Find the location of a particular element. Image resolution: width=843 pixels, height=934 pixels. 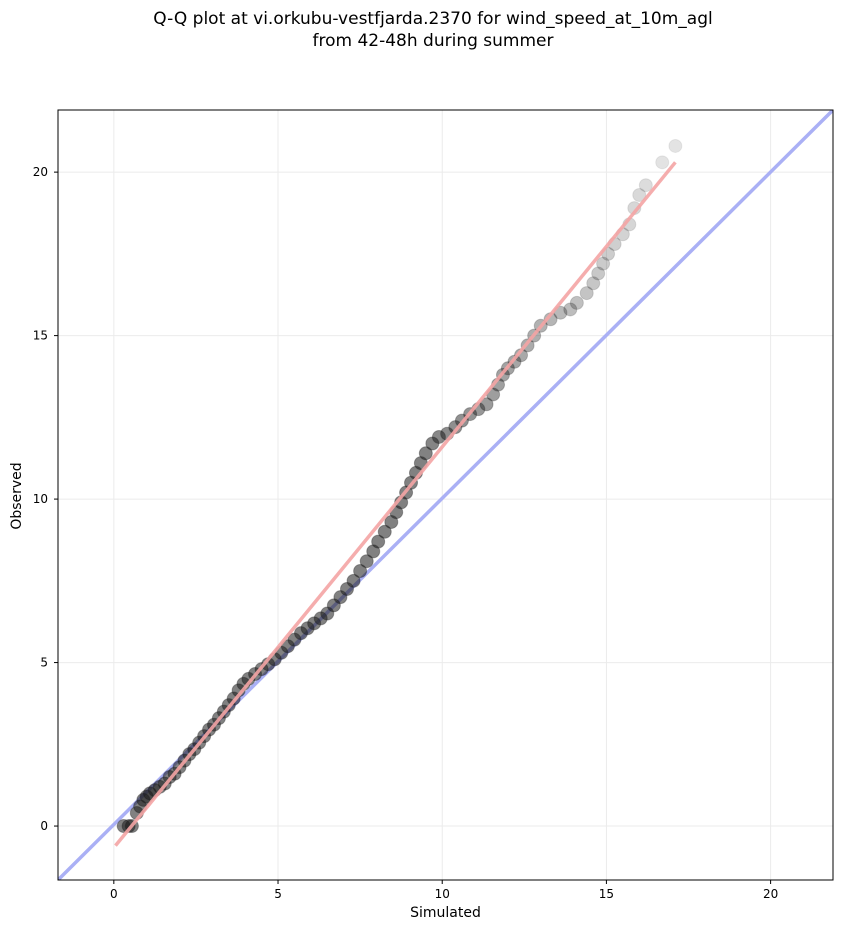

y-tick-label: 15 is located at coordinates (40, 336).